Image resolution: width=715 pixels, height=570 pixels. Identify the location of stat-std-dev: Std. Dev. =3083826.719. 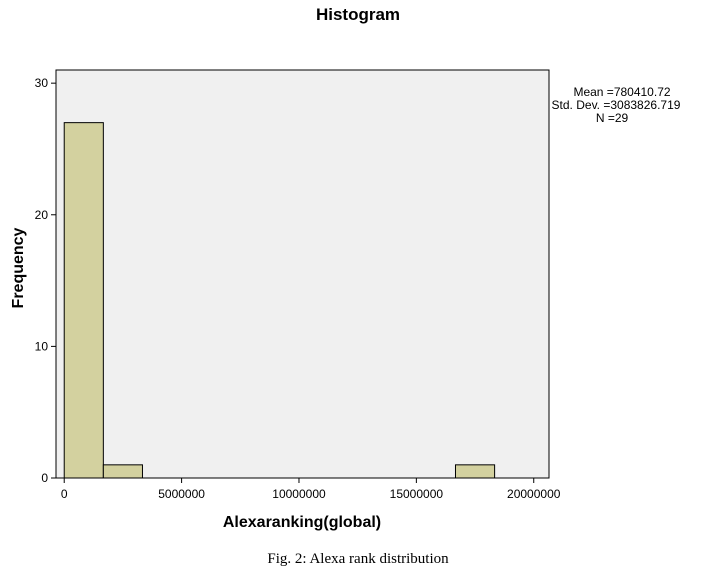
(616, 105).